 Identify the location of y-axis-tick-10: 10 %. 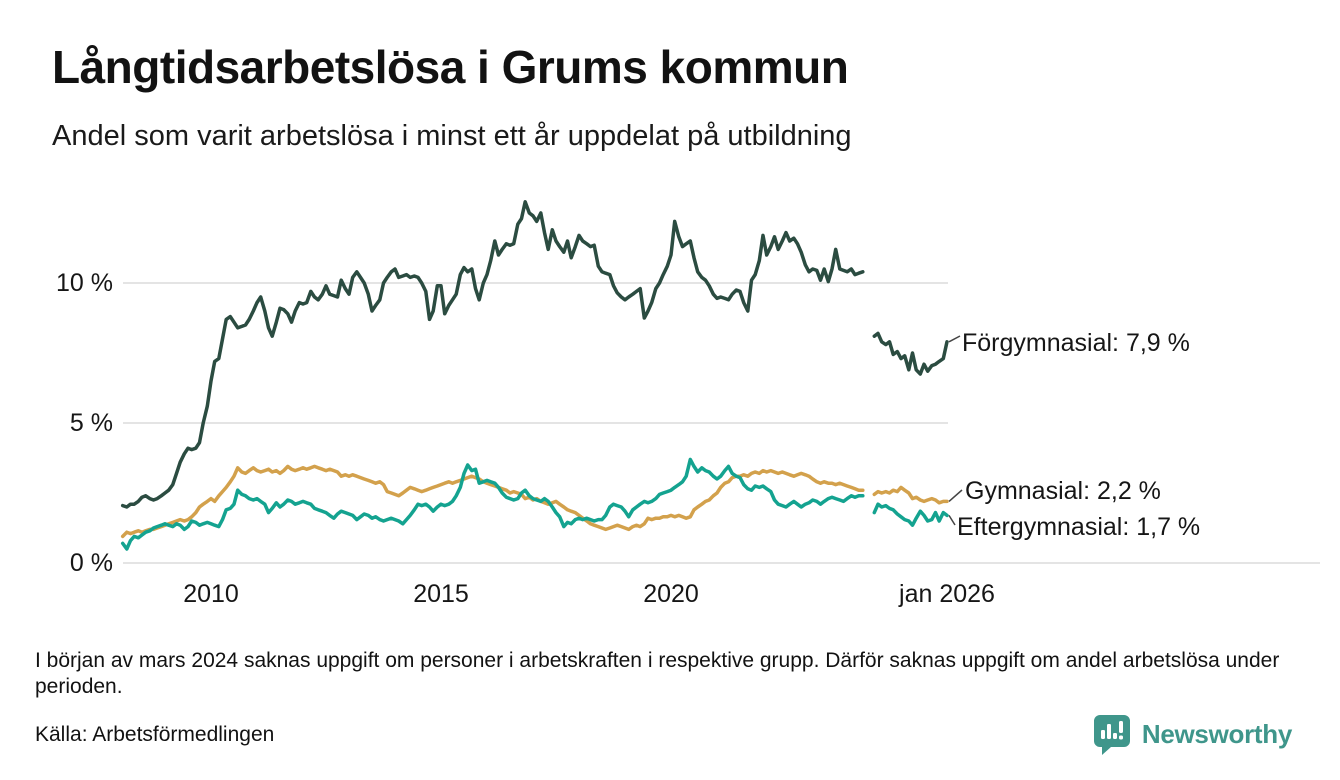
(84, 283).